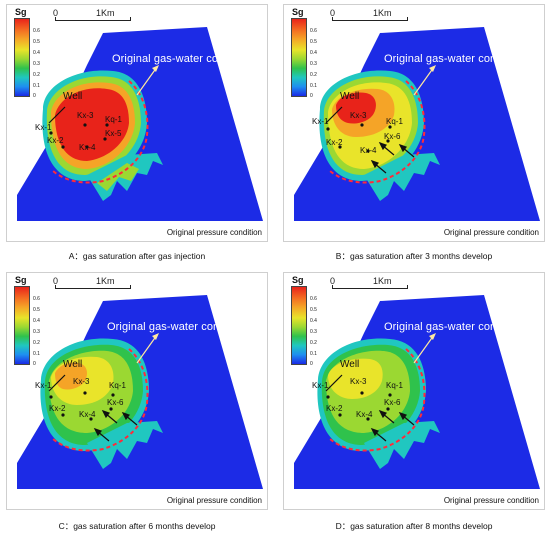  What do you see at coordinates (137, 526) in the screenshot?
I see `caption-c: C：gas saturation after 6 months develop` at bounding box center [137, 526].